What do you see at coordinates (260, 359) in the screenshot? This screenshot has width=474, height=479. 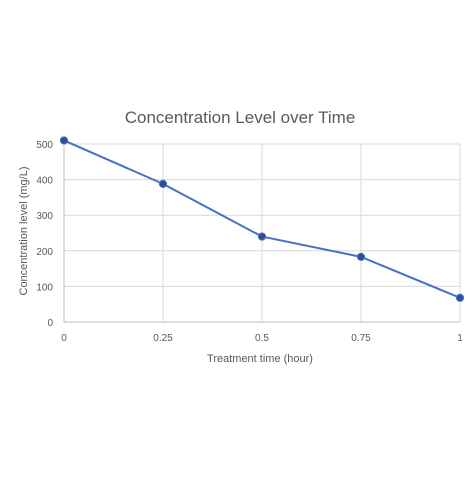 I see `x-axis-title: Treatment time (hour)` at bounding box center [260, 359].